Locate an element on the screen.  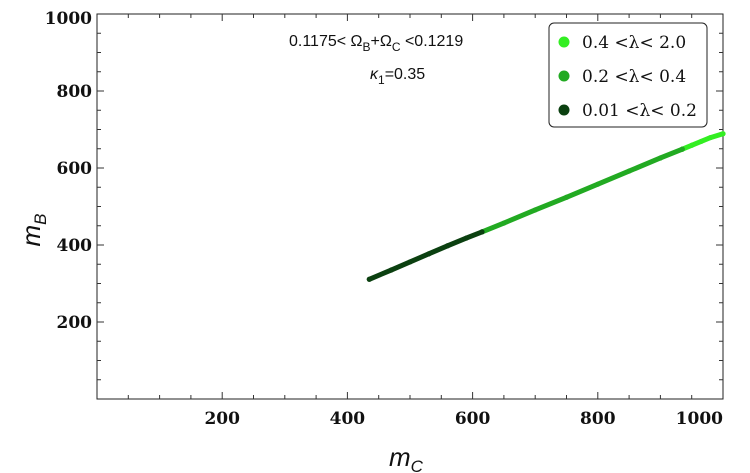
y-tick-label: 600 is located at coordinates (75, 169).